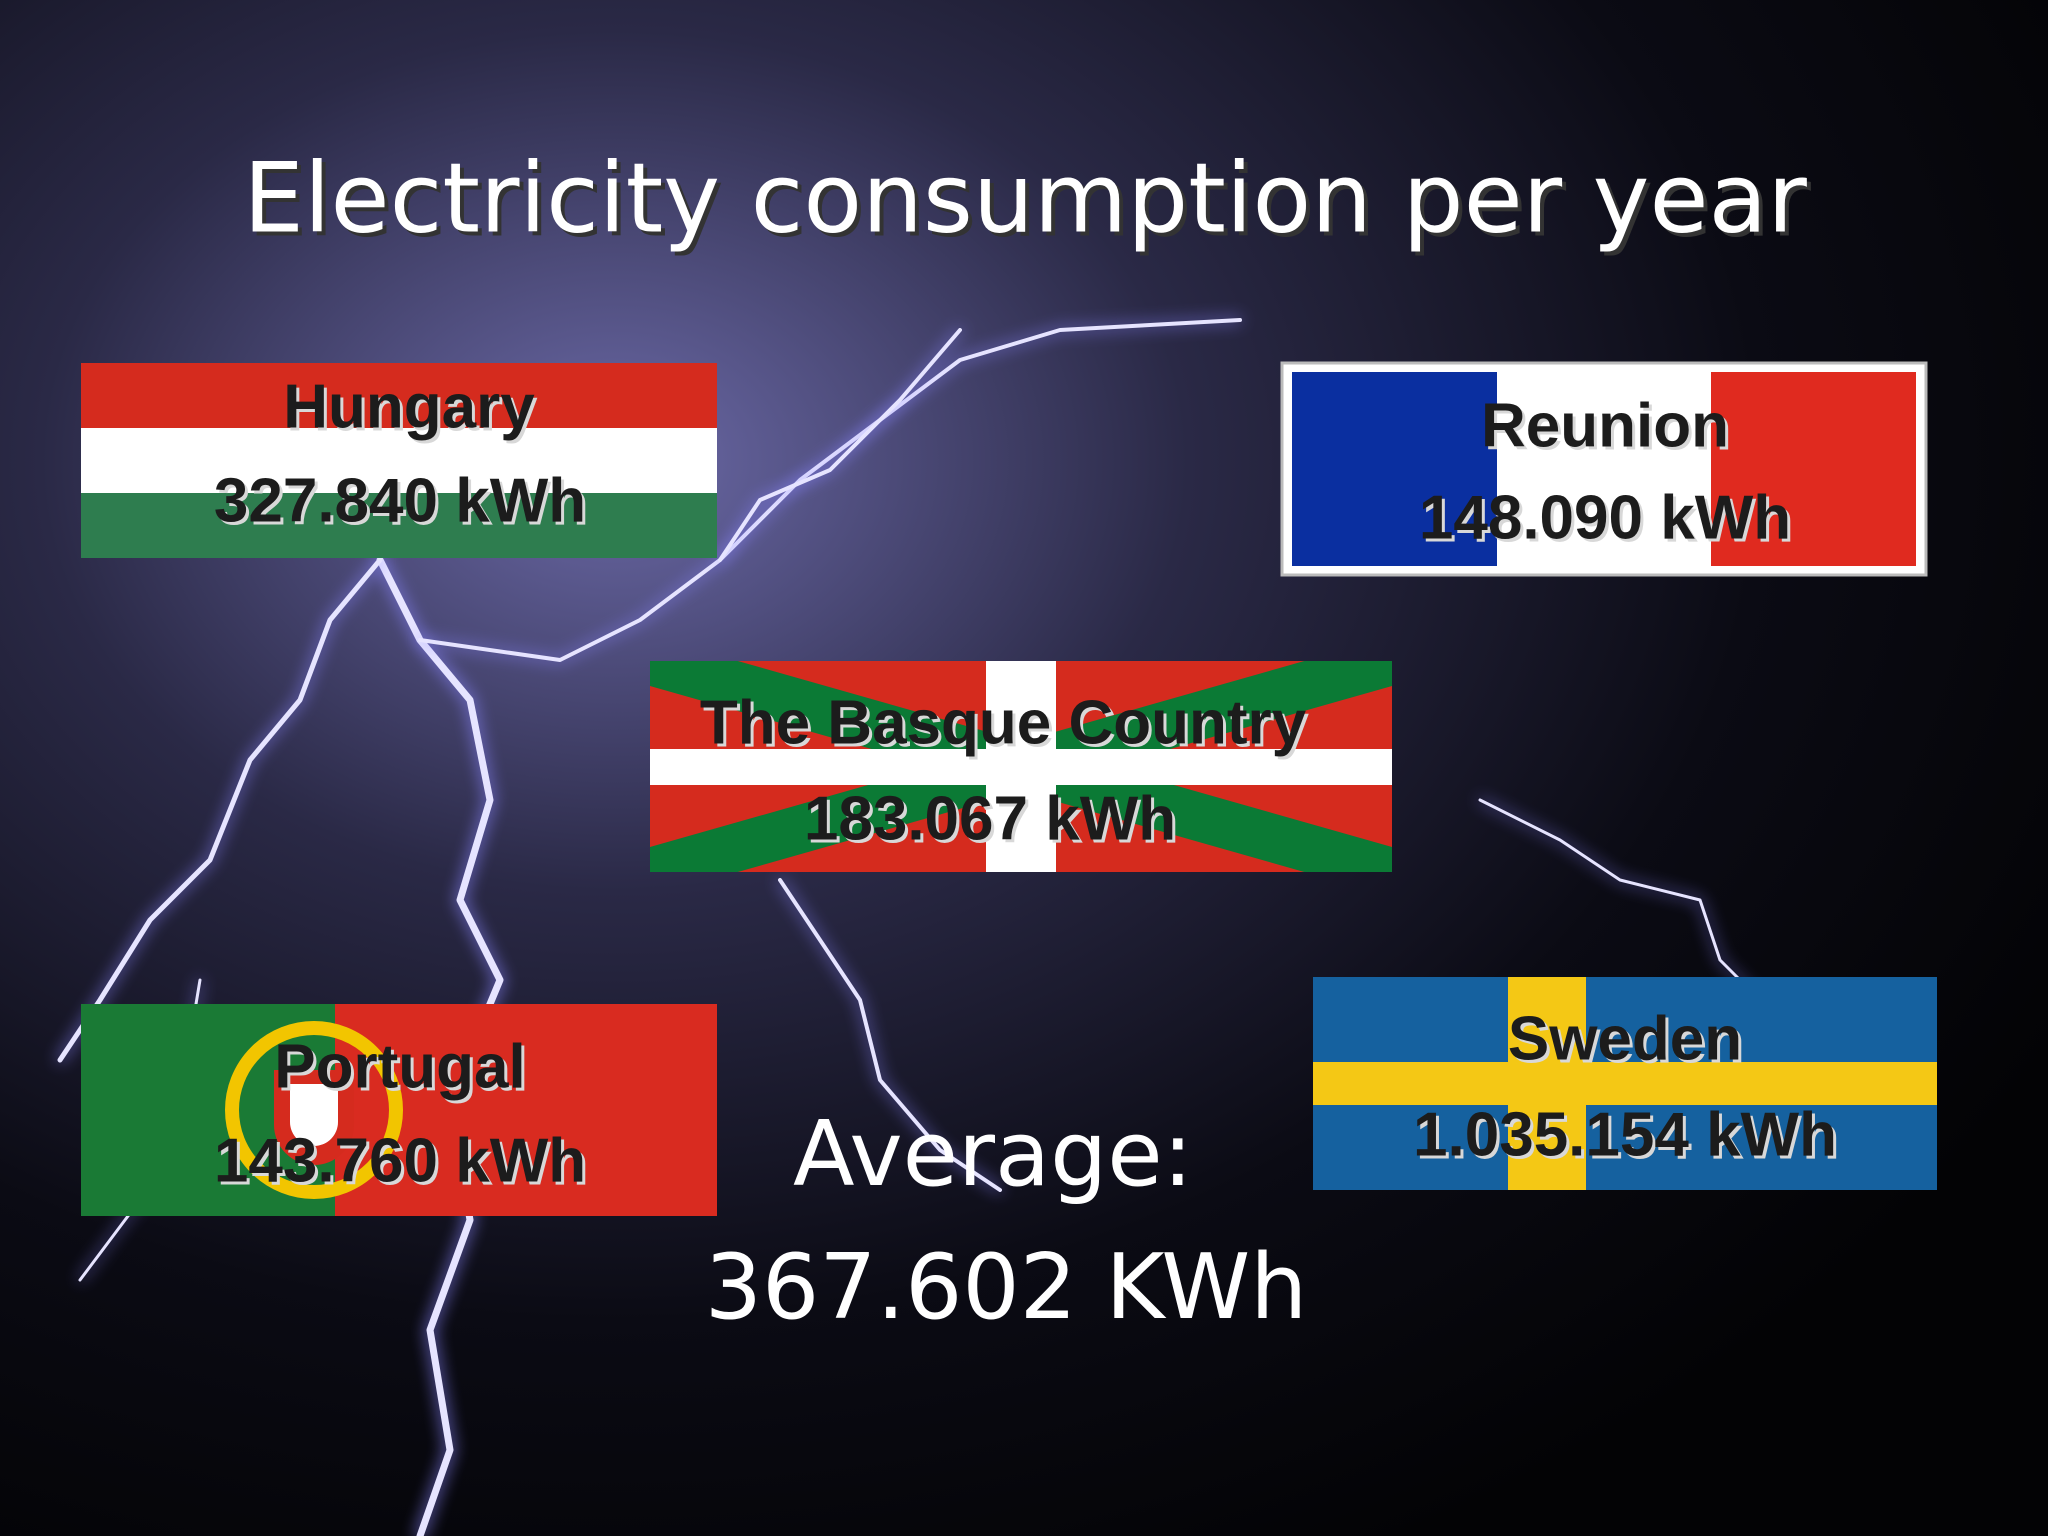 The width and height of the screenshot is (2048, 1536). What do you see at coordinates (1003, 722) in the screenshot?
I see `flag-name: The Basque Country` at bounding box center [1003, 722].